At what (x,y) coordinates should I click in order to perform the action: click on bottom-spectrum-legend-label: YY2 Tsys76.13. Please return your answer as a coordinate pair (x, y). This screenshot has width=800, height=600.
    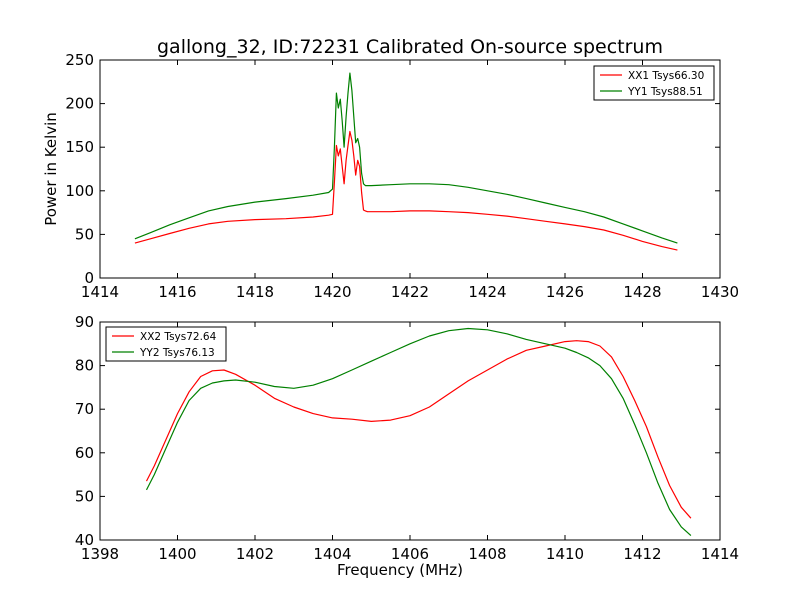
    Looking at the image, I should click on (177, 353).